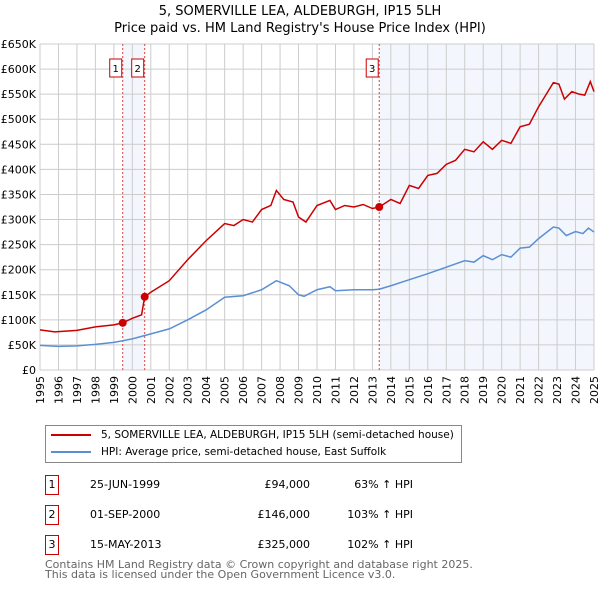 This screenshot has height=590, width=600. I want to click on transaction-hpi: 63% ↑ HPI, so click(383, 484).